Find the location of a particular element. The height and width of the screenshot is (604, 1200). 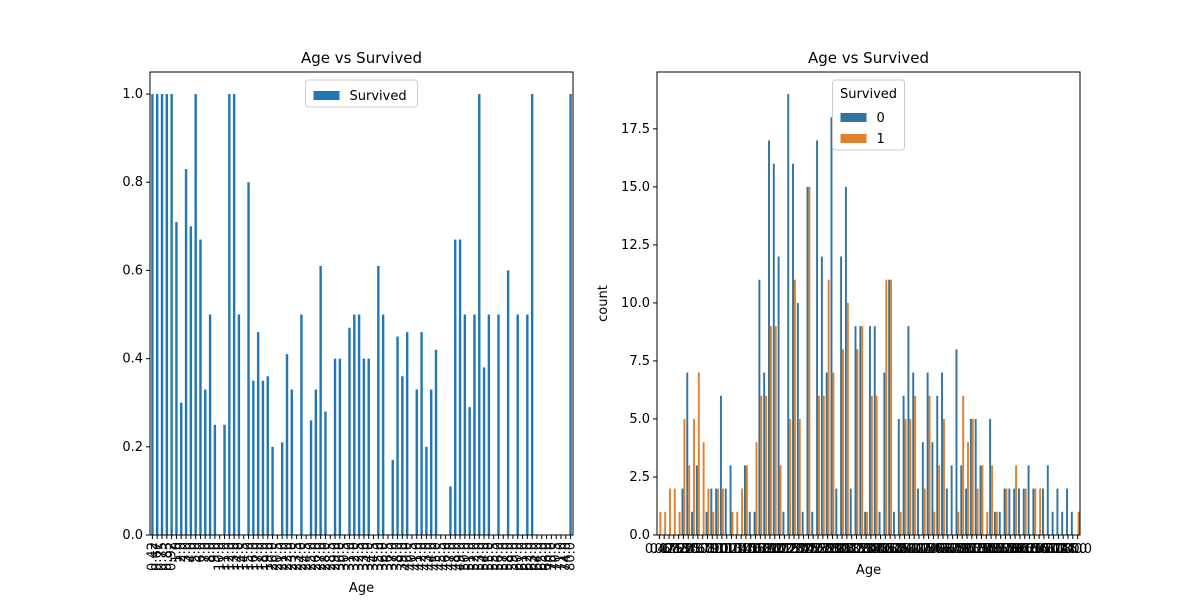

chart-title: Age vs Survived is located at coordinates (361, 58).